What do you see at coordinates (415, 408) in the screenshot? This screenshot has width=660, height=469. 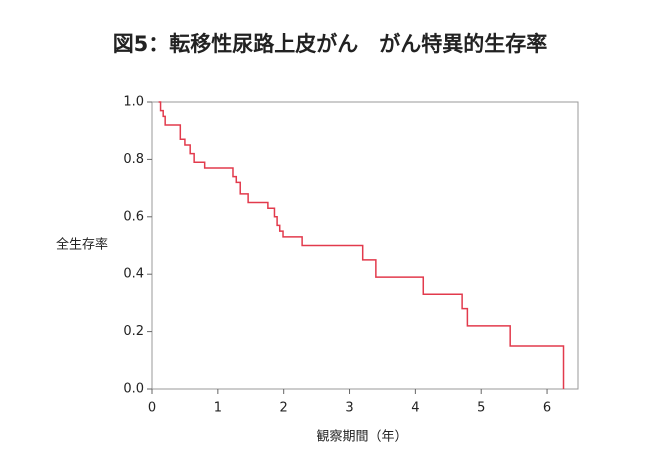 I see `x-tick-label: 4` at bounding box center [415, 408].